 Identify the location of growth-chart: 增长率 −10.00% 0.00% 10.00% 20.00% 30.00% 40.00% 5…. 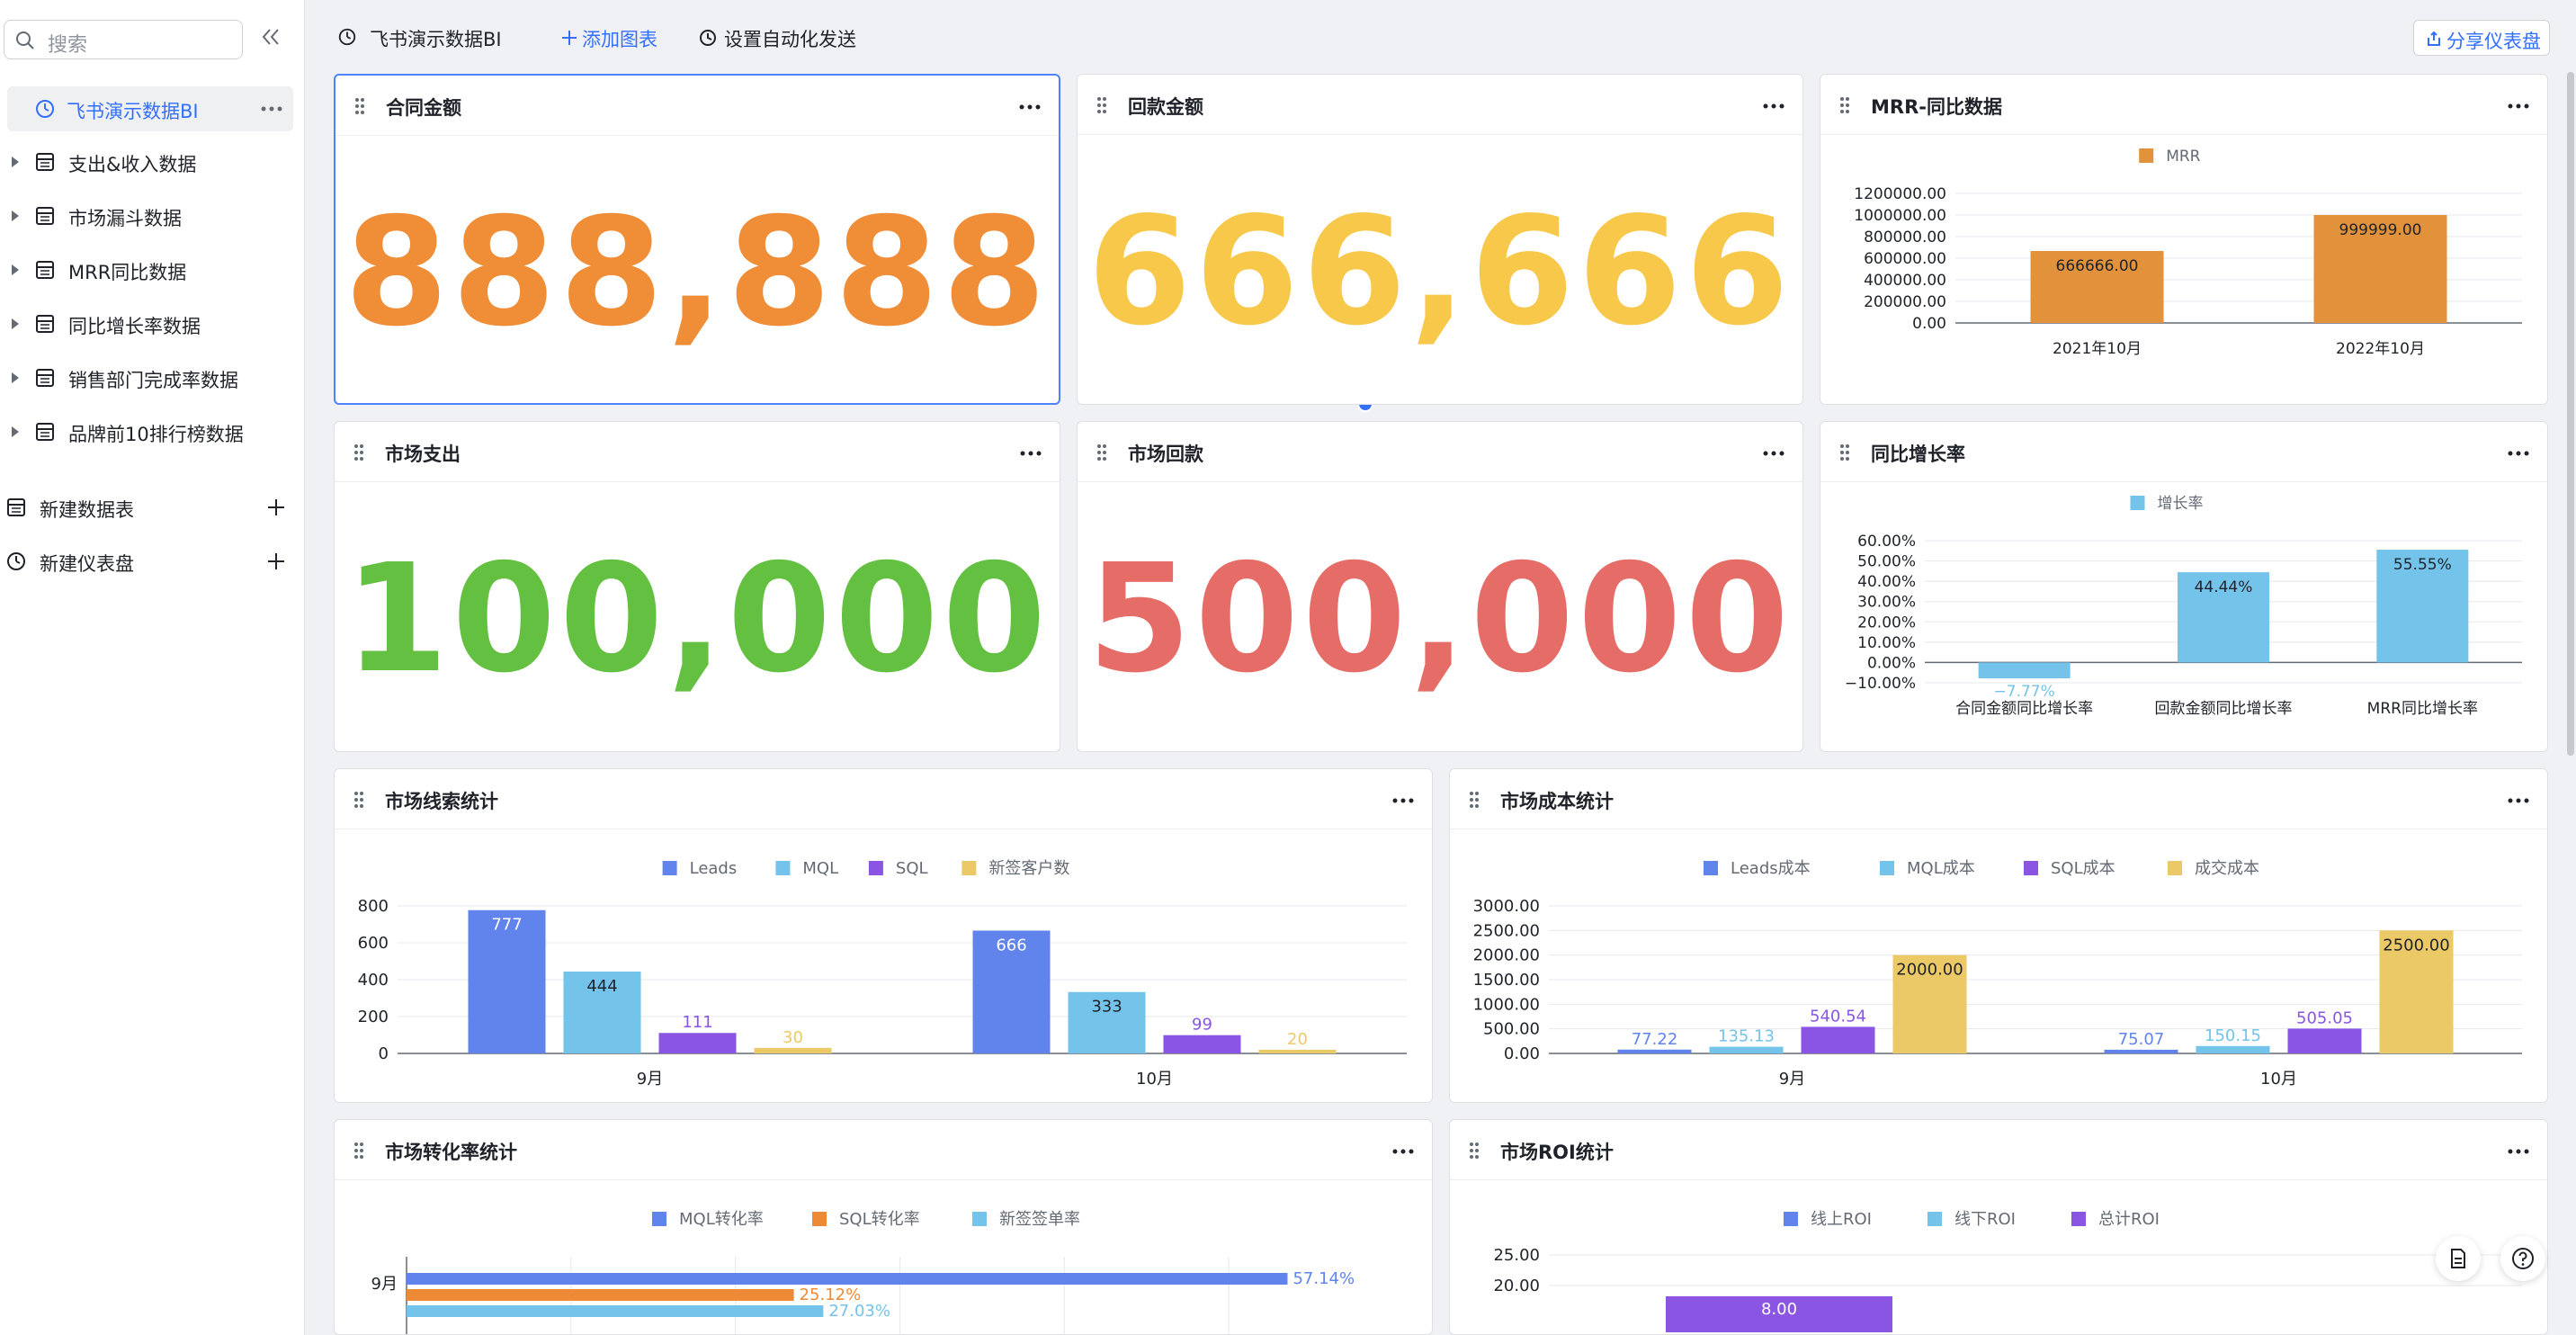
(2183, 607).